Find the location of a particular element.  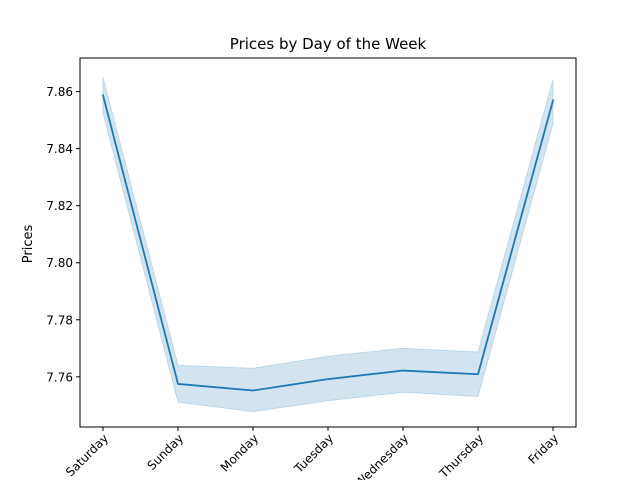

x-tick-label-sunday: Sunday is located at coordinates (165, 452).